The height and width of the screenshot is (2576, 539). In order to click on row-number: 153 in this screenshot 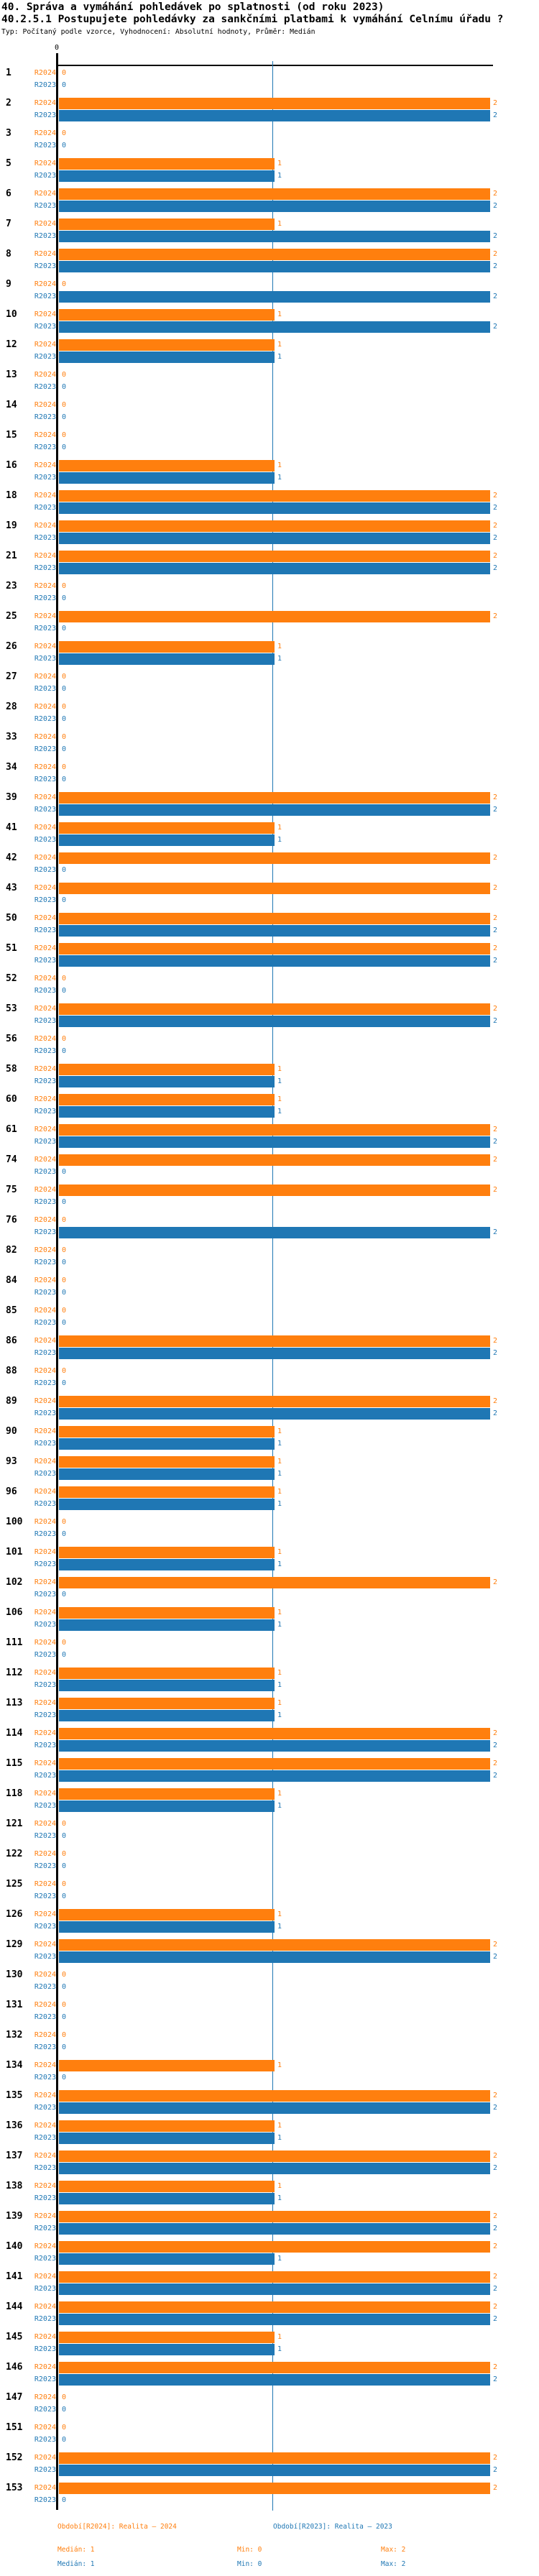, I will do `click(14, 2488)`.